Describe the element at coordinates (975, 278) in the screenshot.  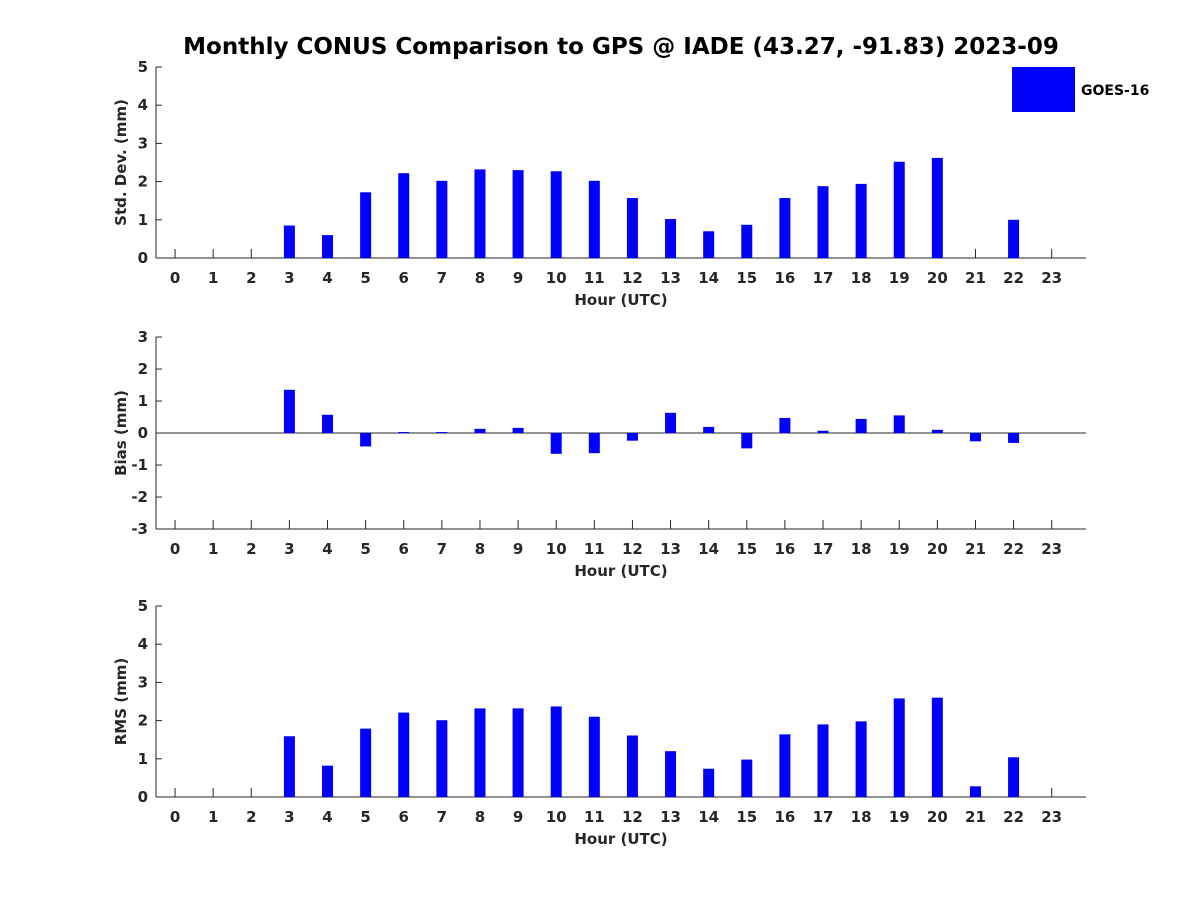
I see `x-tick-label: 21` at that location.